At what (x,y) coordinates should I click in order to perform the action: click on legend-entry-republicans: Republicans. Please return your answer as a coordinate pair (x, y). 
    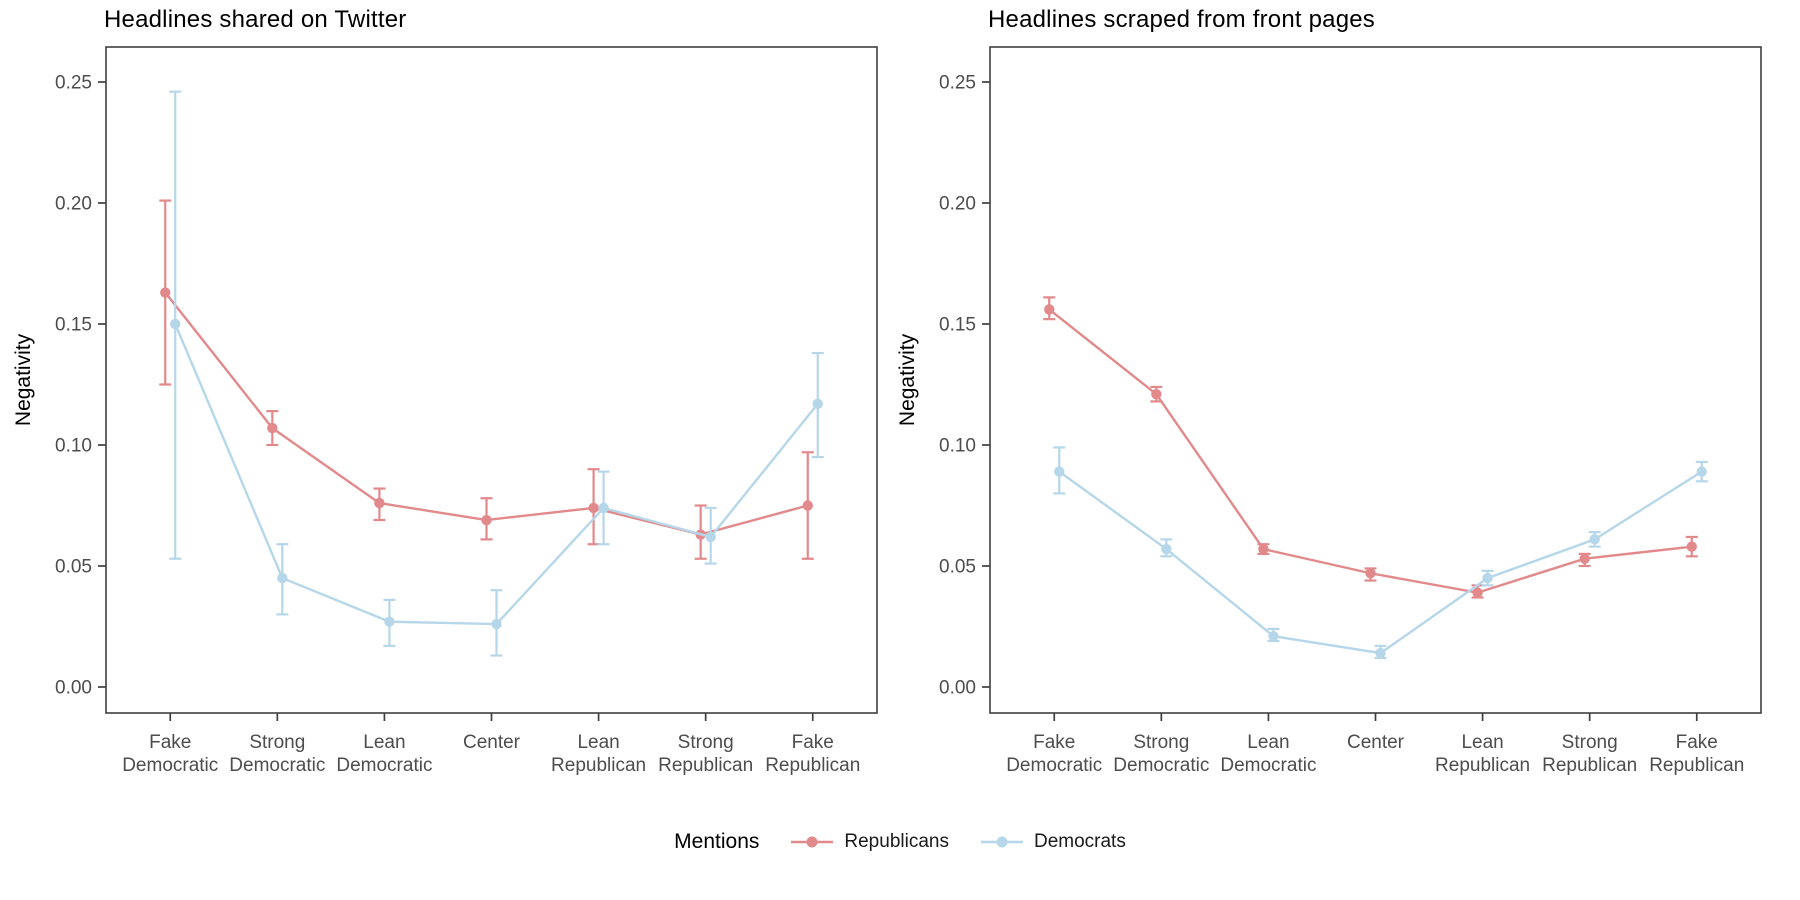
    Looking at the image, I should click on (869, 842).